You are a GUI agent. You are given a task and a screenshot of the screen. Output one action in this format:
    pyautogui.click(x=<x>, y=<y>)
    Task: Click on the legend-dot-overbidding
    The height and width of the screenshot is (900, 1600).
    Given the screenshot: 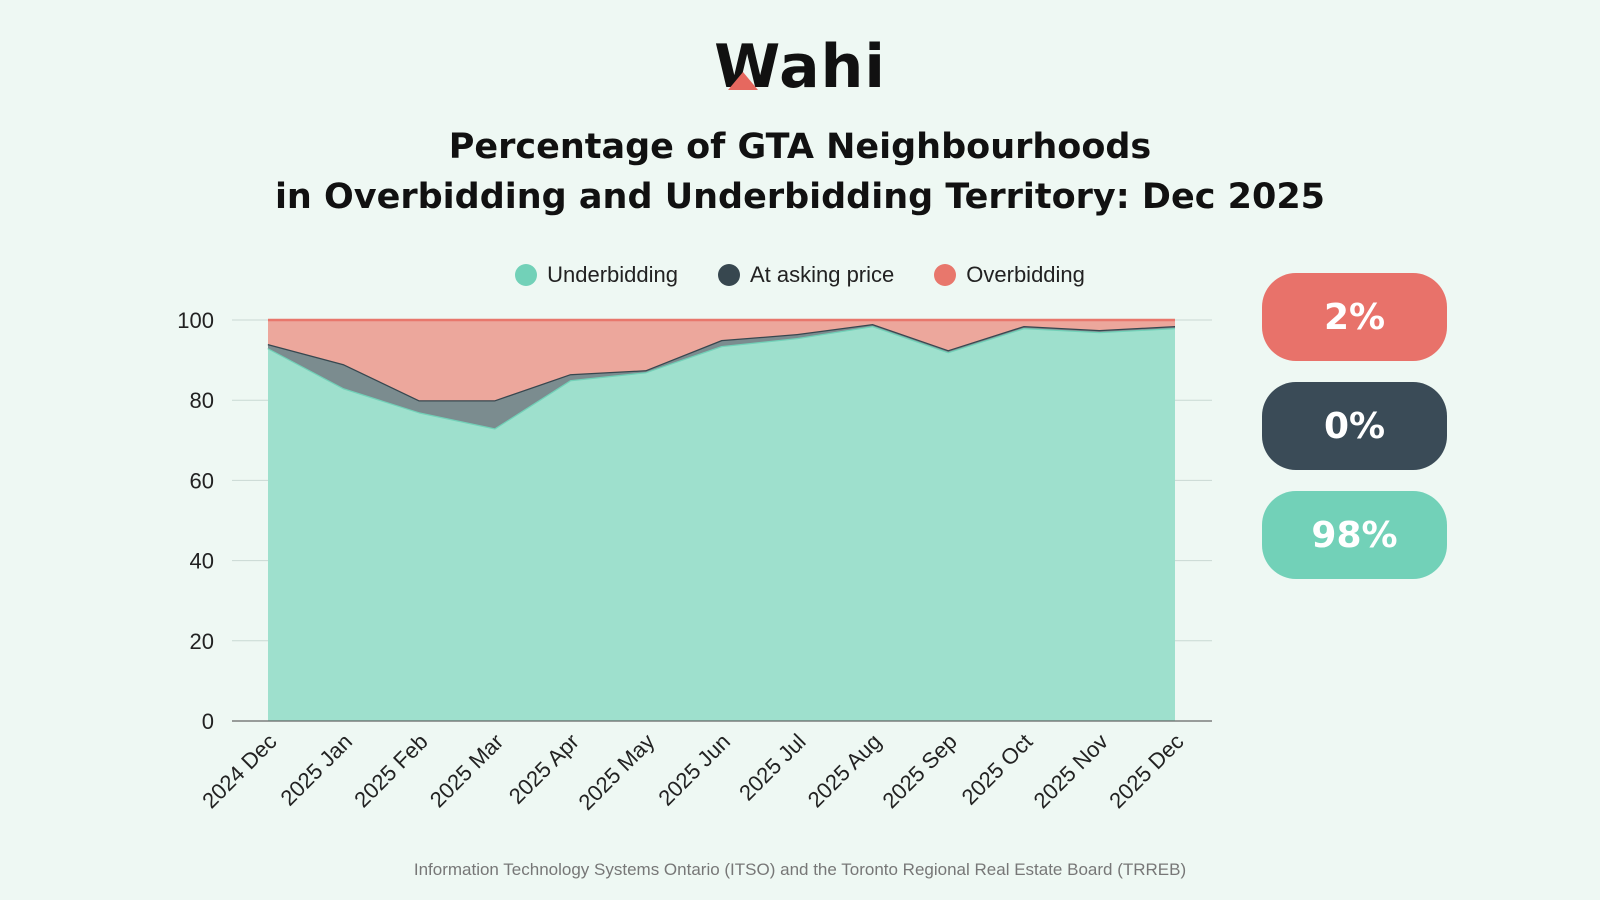 What is the action you would take?
    pyautogui.click(x=945, y=275)
    